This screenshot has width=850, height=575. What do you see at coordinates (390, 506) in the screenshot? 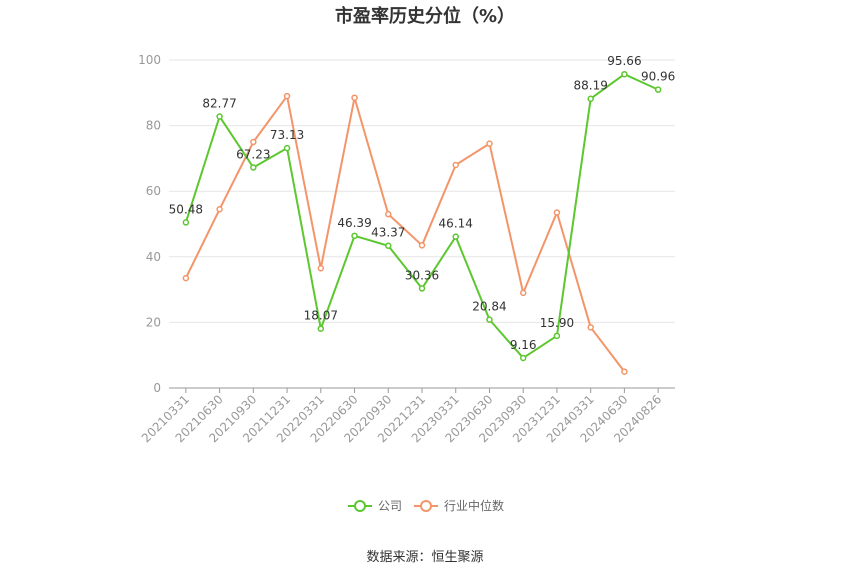
I see `legend-label: 公司` at bounding box center [390, 506].